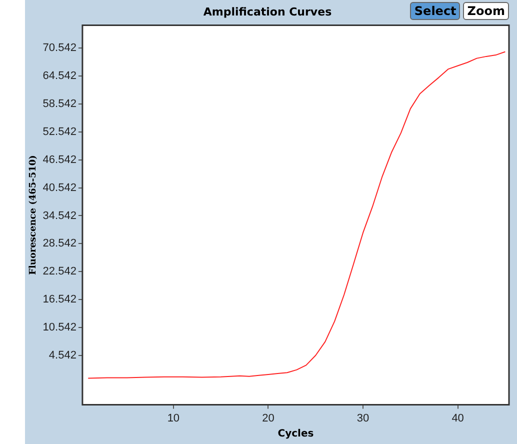 The width and height of the screenshot is (517, 444). What do you see at coordinates (268, 418) in the screenshot?
I see `x-tick-label: 20` at bounding box center [268, 418].